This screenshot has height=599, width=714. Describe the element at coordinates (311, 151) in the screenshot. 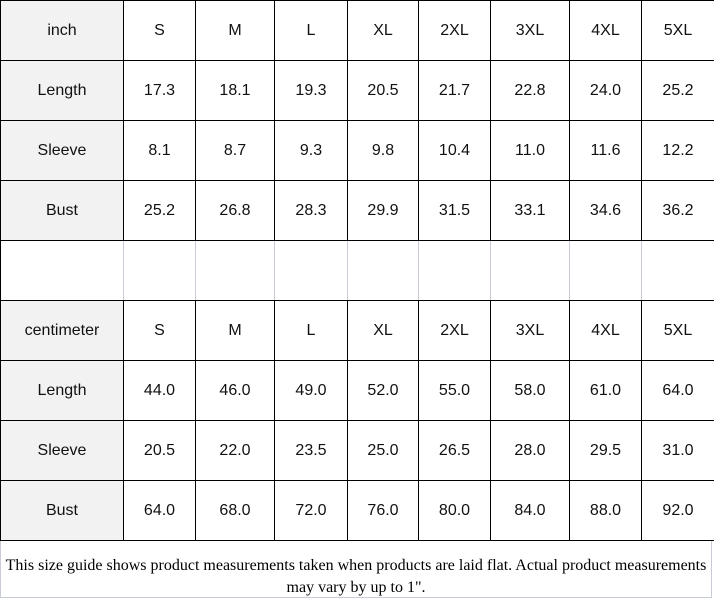

I see `measurement-value: 9.3` at that location.